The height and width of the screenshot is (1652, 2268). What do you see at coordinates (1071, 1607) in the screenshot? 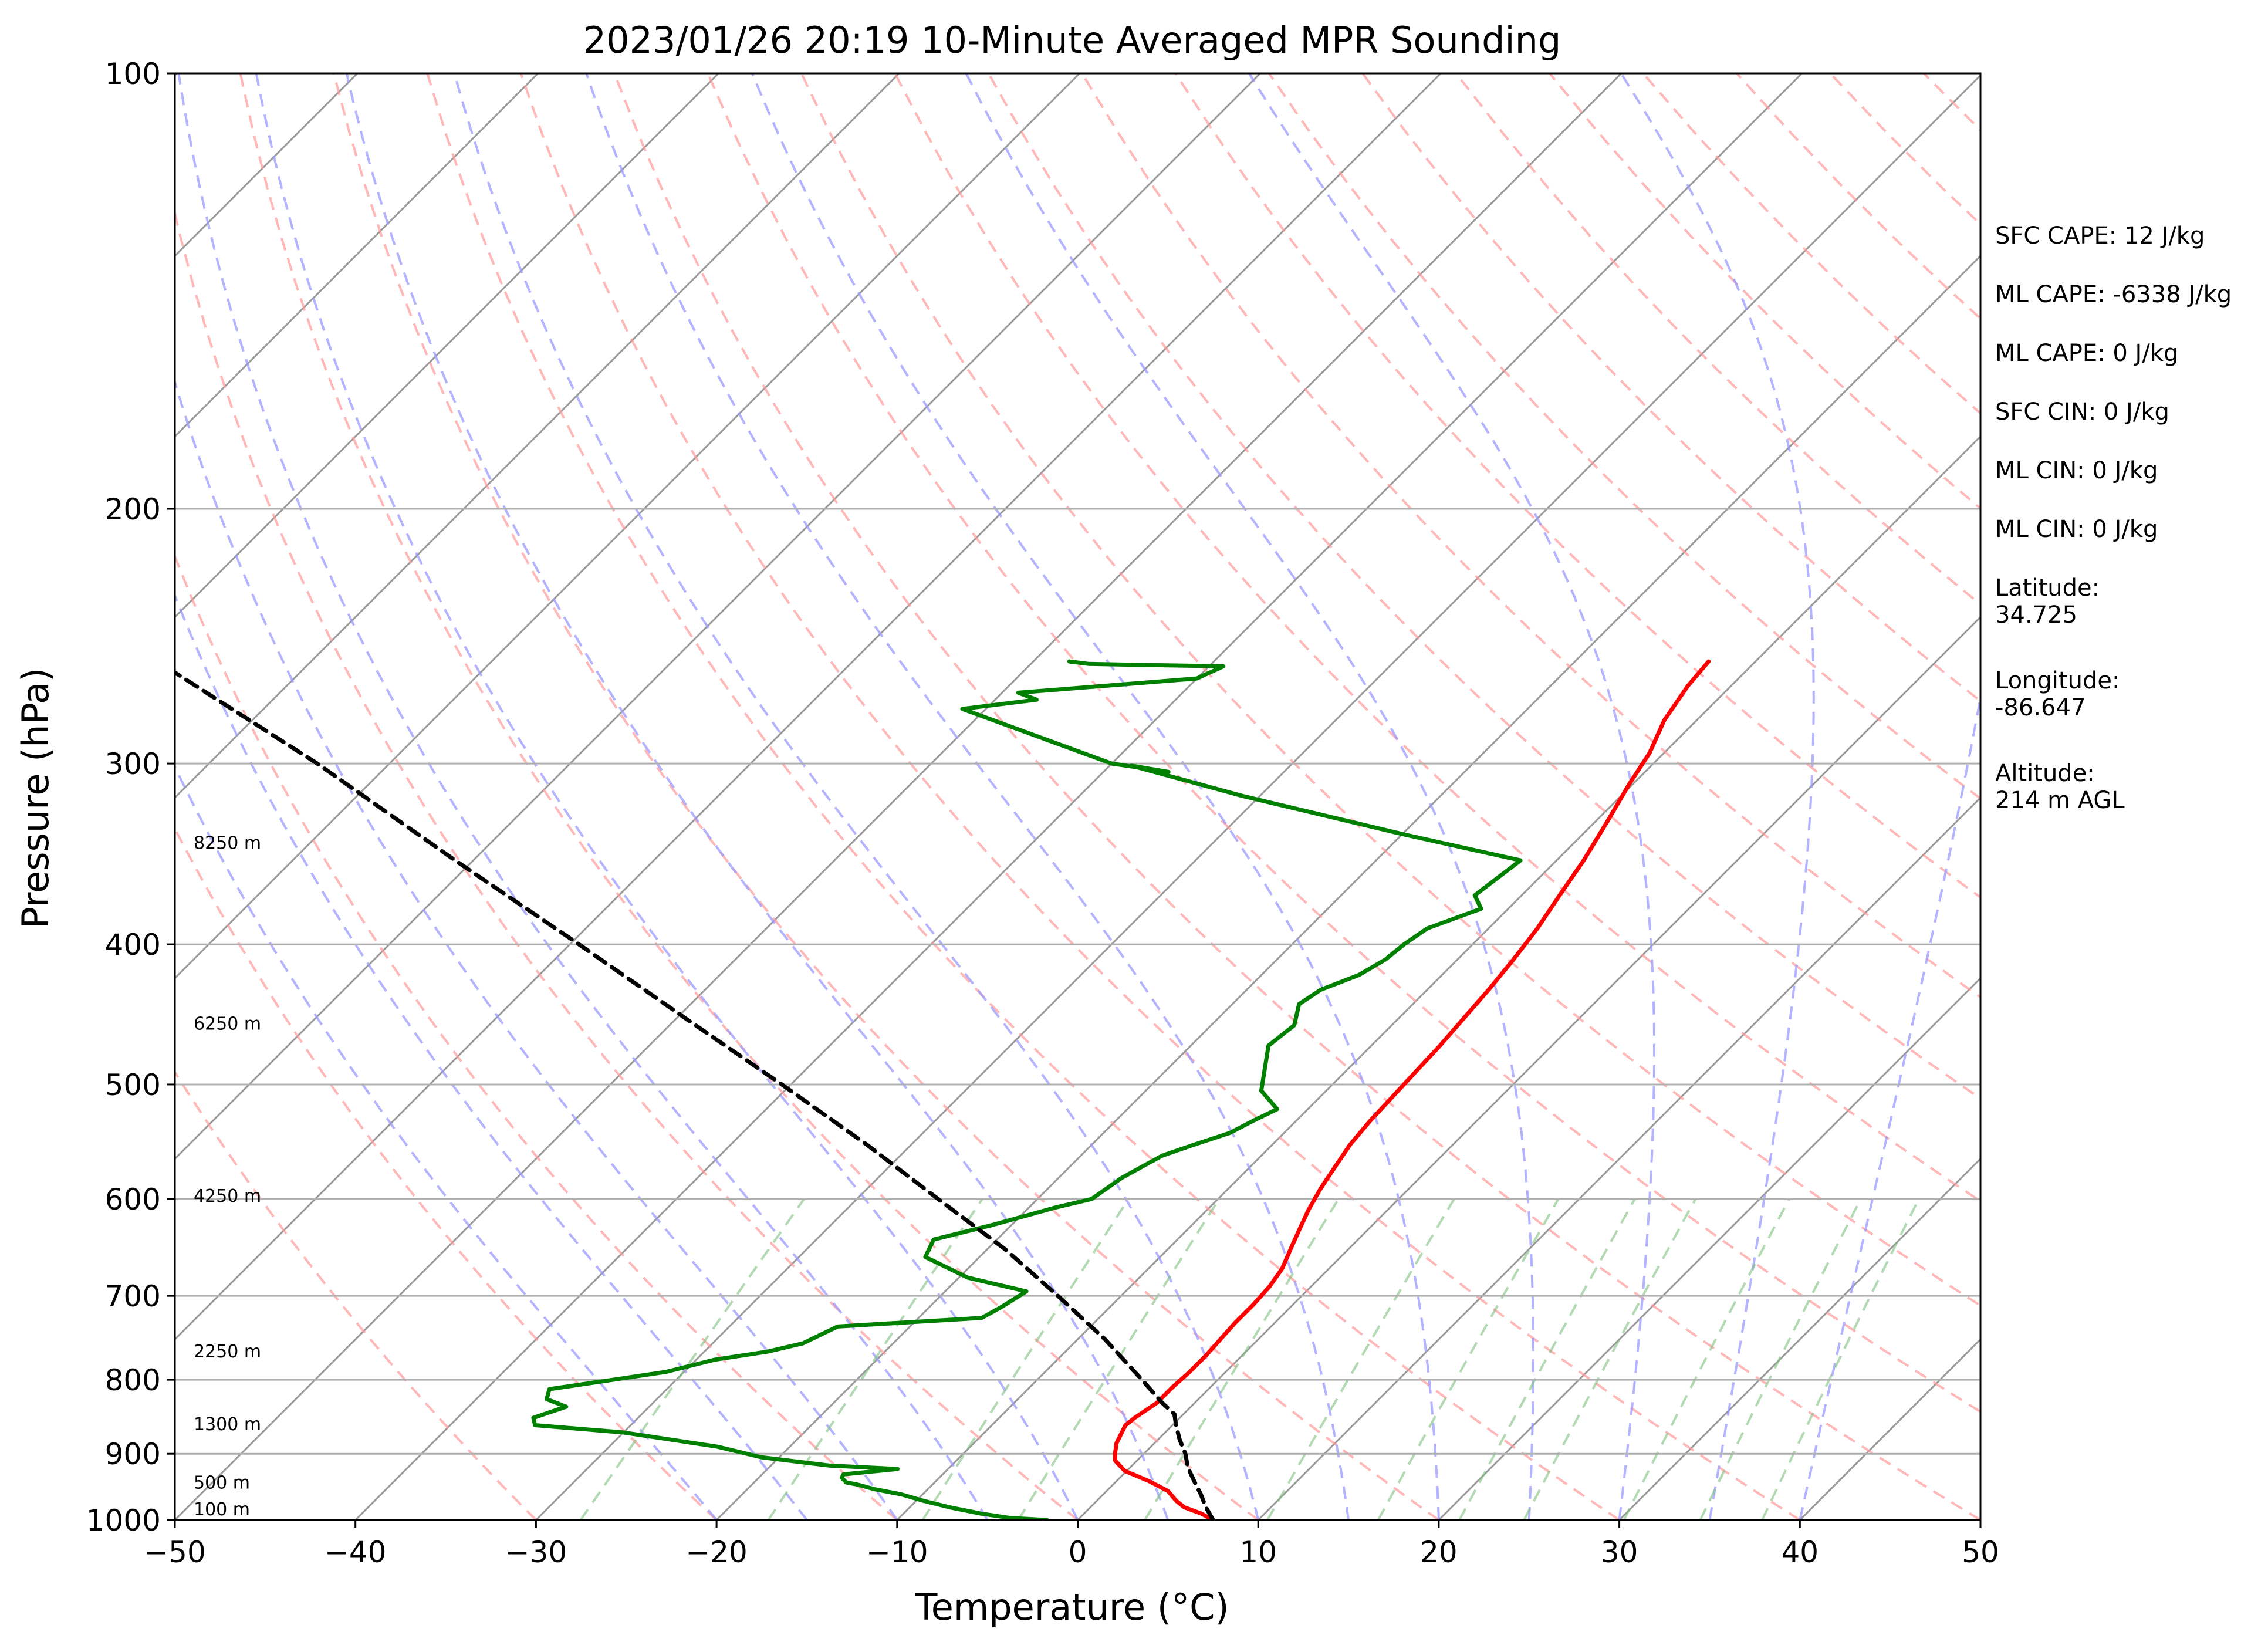
I see `x-axis-label: Temperature (°C)` at bounding box center [1071, 1607].